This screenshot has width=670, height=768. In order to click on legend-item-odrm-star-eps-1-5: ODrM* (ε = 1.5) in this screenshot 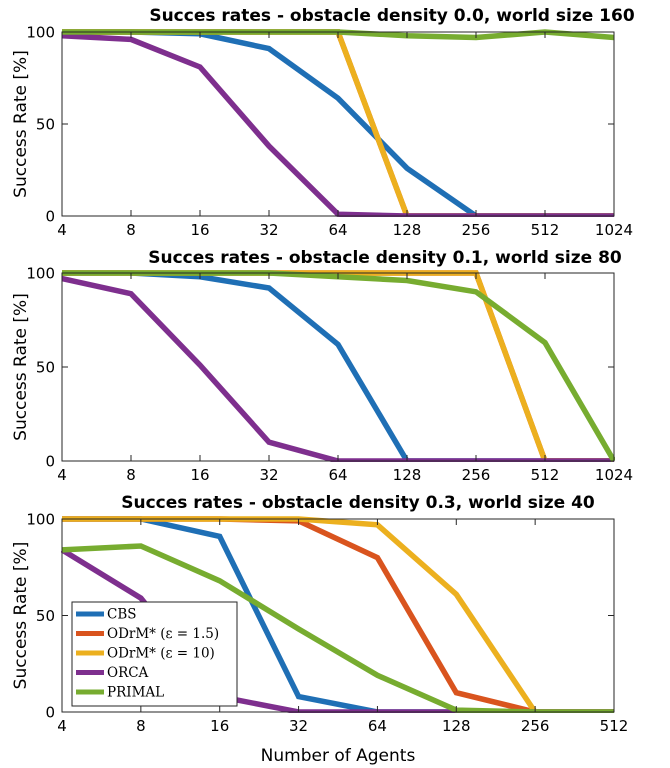, I will do `click(147, 634)`.